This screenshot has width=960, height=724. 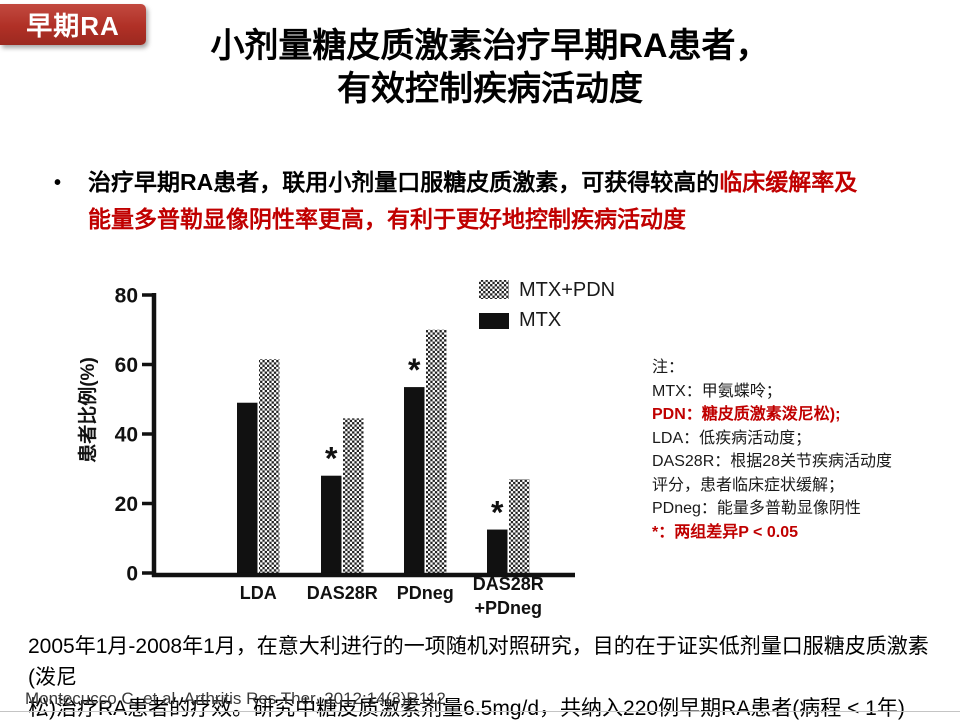 I want to click on slide-title-line2: 有效控制疾病活动度, so click(x=490, y=89).